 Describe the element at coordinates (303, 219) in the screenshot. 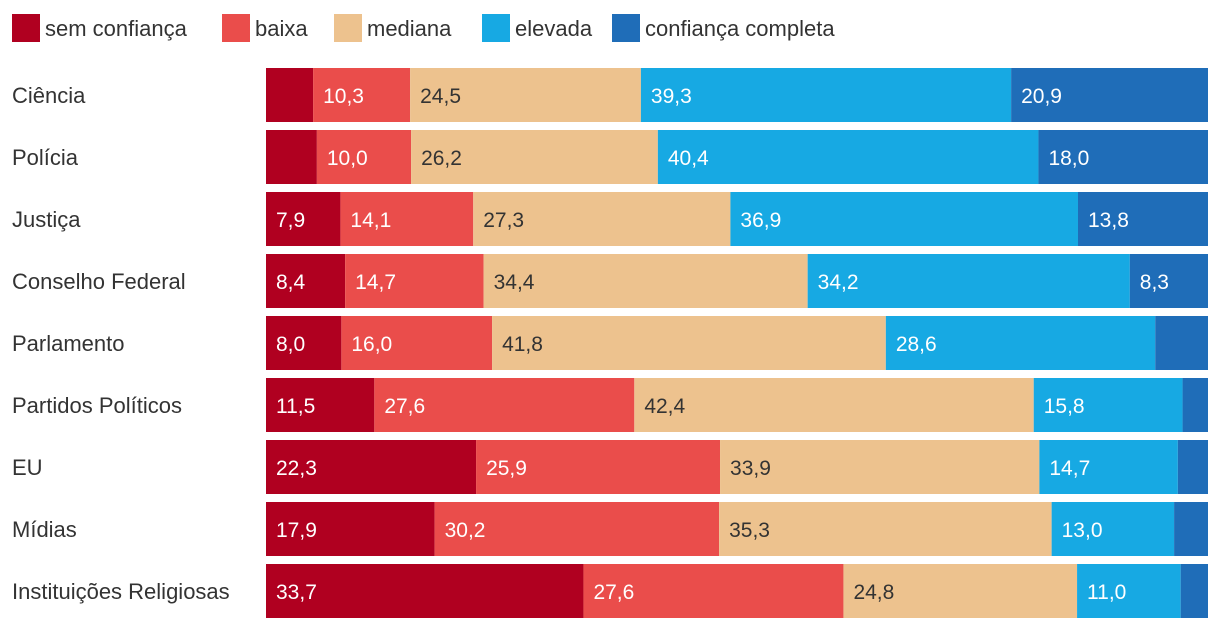

I see `bar-segment-justica-sem-confianca` at that location.